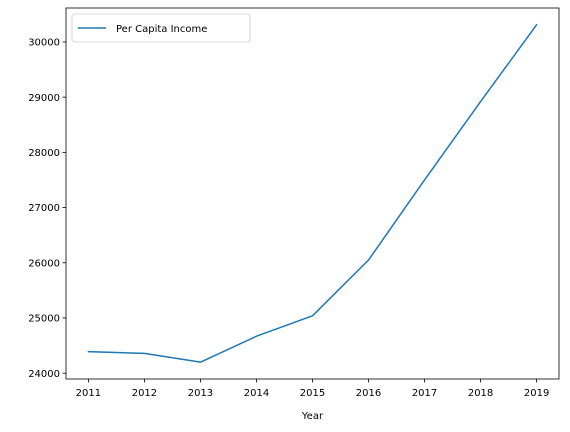 The width and height of the screenshot is (570, 432). Describe the element at coordinates (480, 393) in the screenshot. I see `x-tick-label: 2018` at that location.